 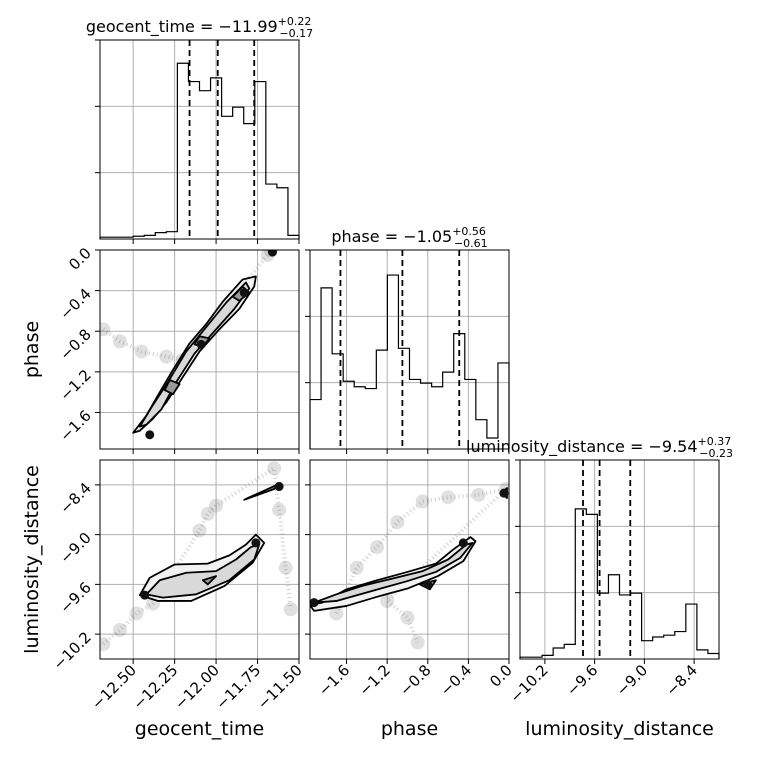 What do you see at coordinates (374, 680) in the screenshot?
I see `xtick-label: −1.2` at bounding box center [374, 680].